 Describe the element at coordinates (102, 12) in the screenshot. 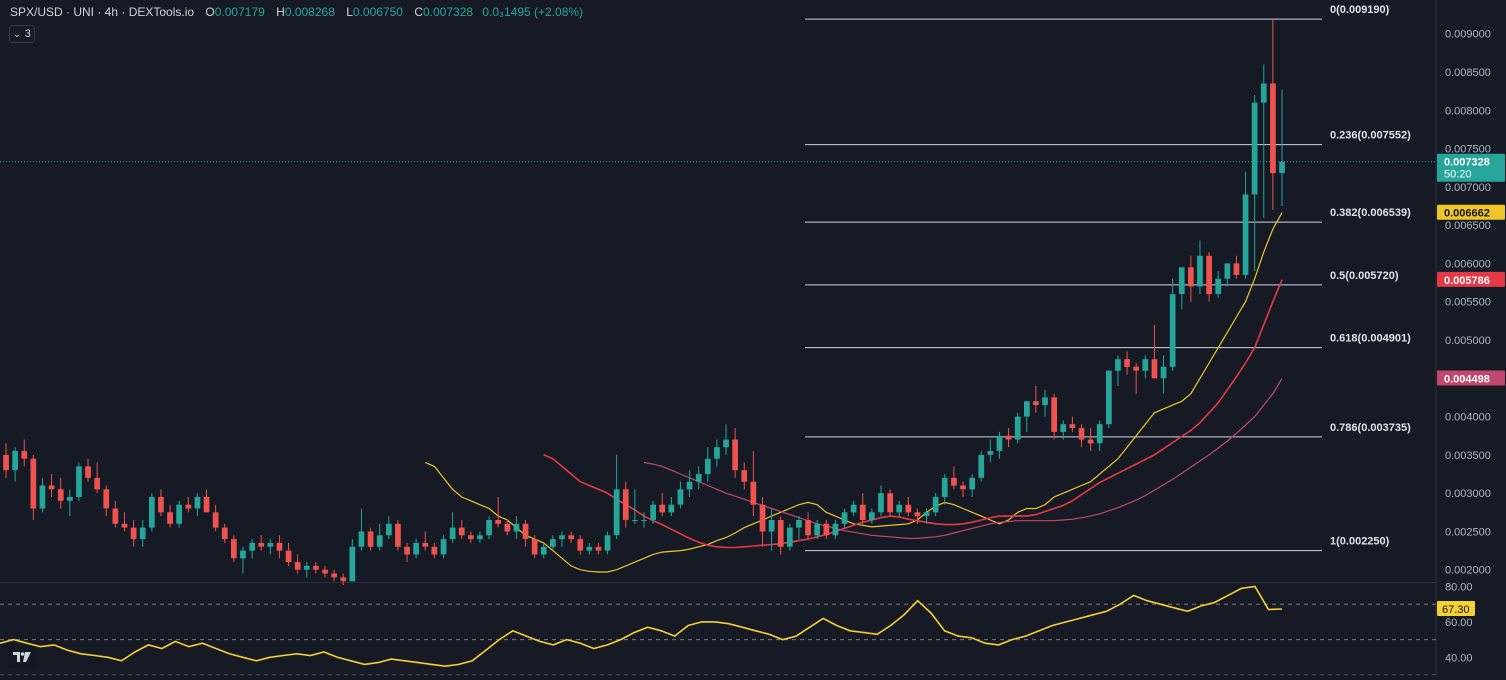

I see `symbol-title: SPX/USD · UNI · 4h · DEXTools.io` at that location.